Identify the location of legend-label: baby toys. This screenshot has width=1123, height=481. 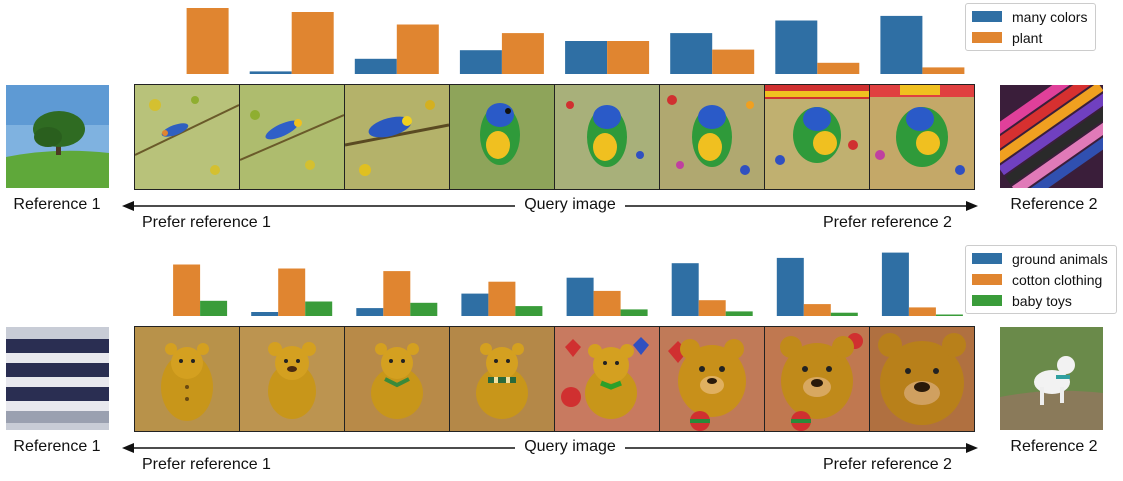
(1042, 300).